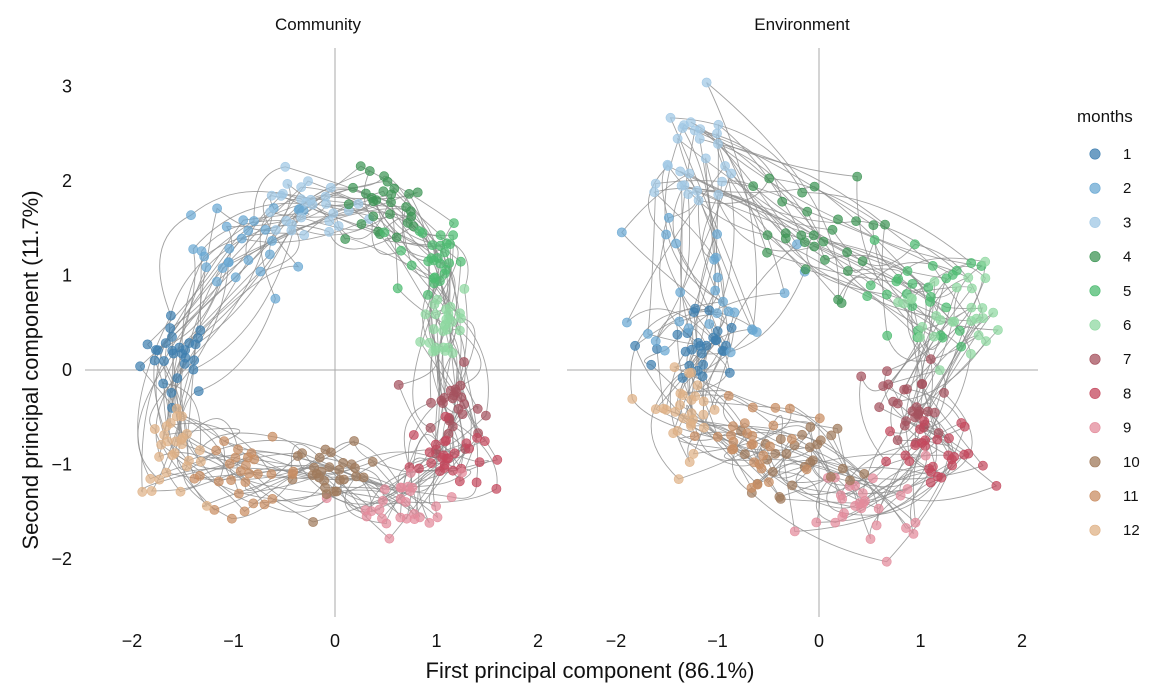  I want to click on panel-title: Environment, so click(802, 24).